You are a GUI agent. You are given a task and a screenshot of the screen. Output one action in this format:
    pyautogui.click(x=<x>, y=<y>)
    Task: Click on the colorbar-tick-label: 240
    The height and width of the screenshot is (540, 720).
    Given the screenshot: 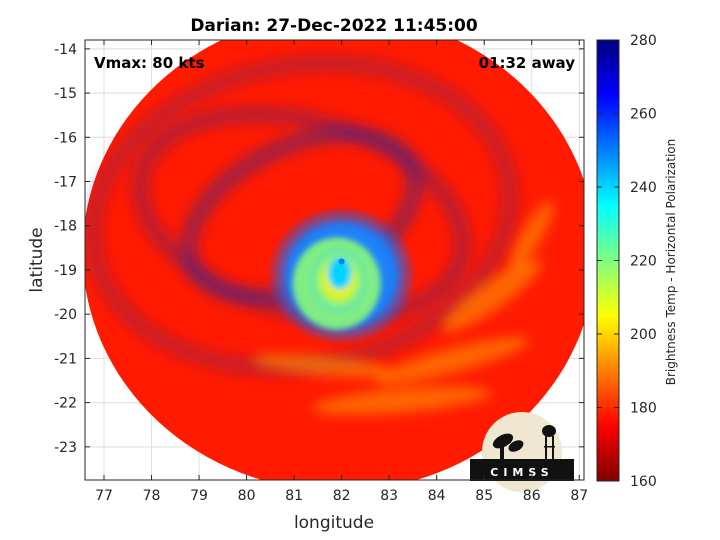 What is the action you would take?
    pyautogui.click(x=643, y=188)
    